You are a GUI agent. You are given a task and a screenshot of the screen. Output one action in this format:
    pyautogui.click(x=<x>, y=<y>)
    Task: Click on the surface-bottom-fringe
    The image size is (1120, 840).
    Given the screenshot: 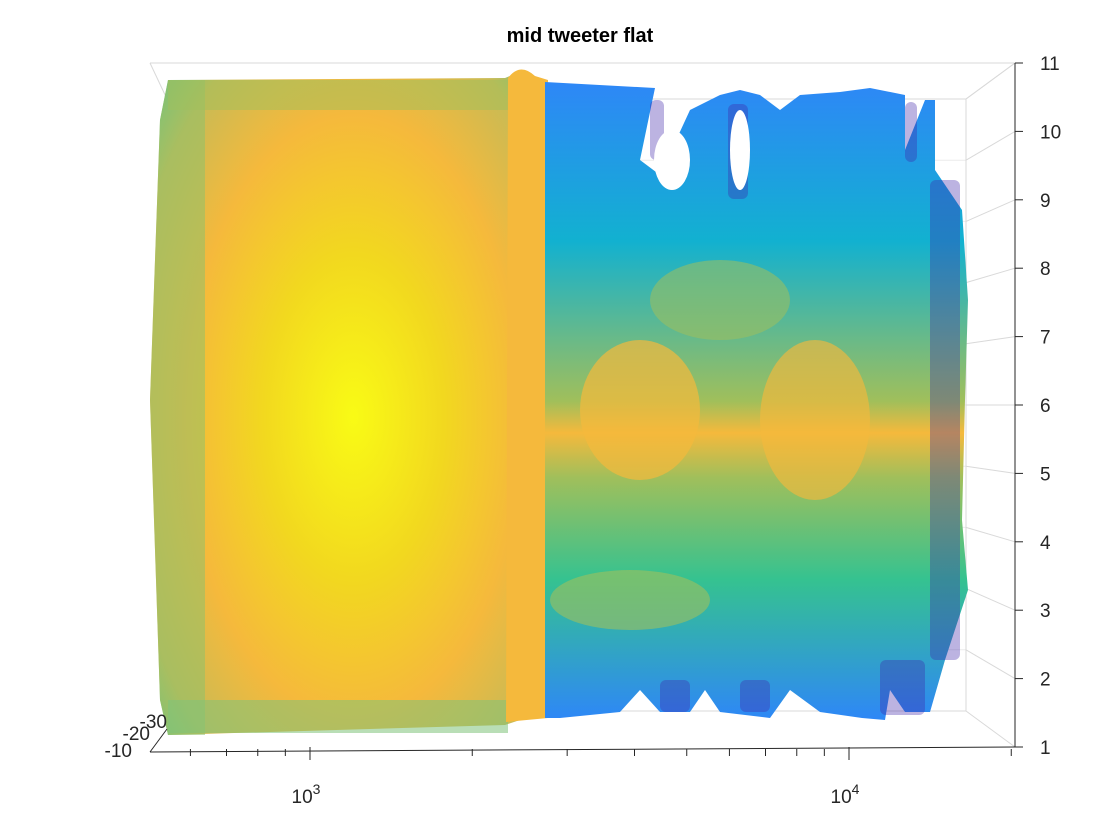 What is the action you would take?
    pyautogui.click(x=338, y=716)
    